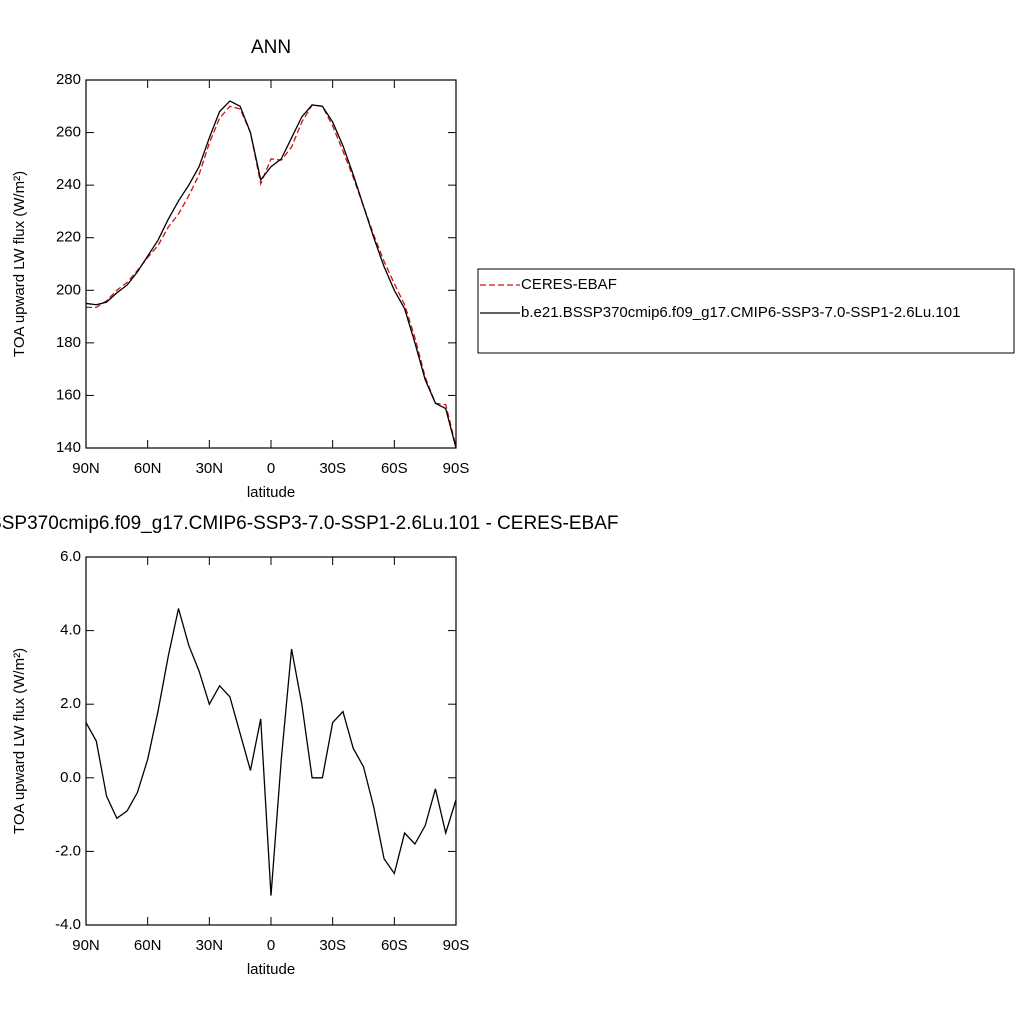  I want to click on legend-label: CERES-EBAF, so click(569, 284).